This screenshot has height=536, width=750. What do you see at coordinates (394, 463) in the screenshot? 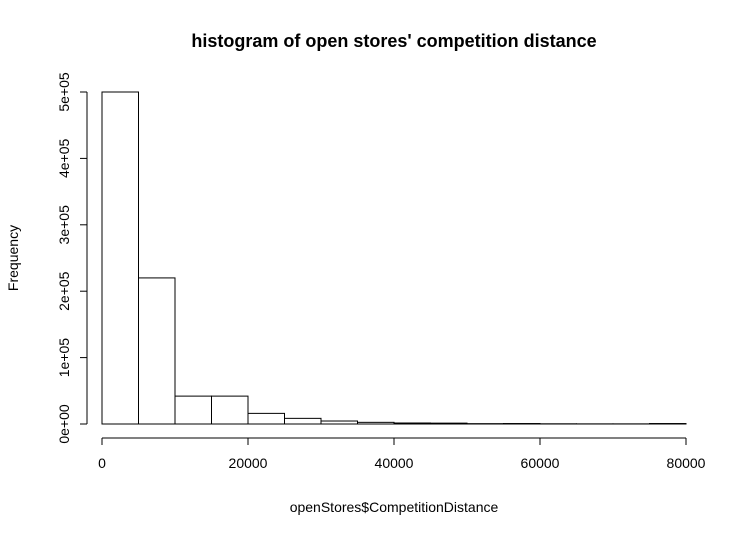
I see `x-tick-label-2: 40000` at bounding box center [394, 463].